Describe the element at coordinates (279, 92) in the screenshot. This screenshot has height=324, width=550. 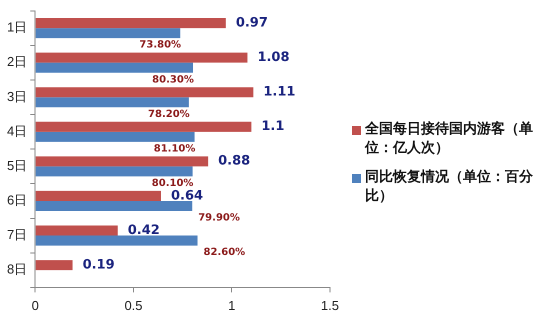
I see `data-label: 1.11` at that location.